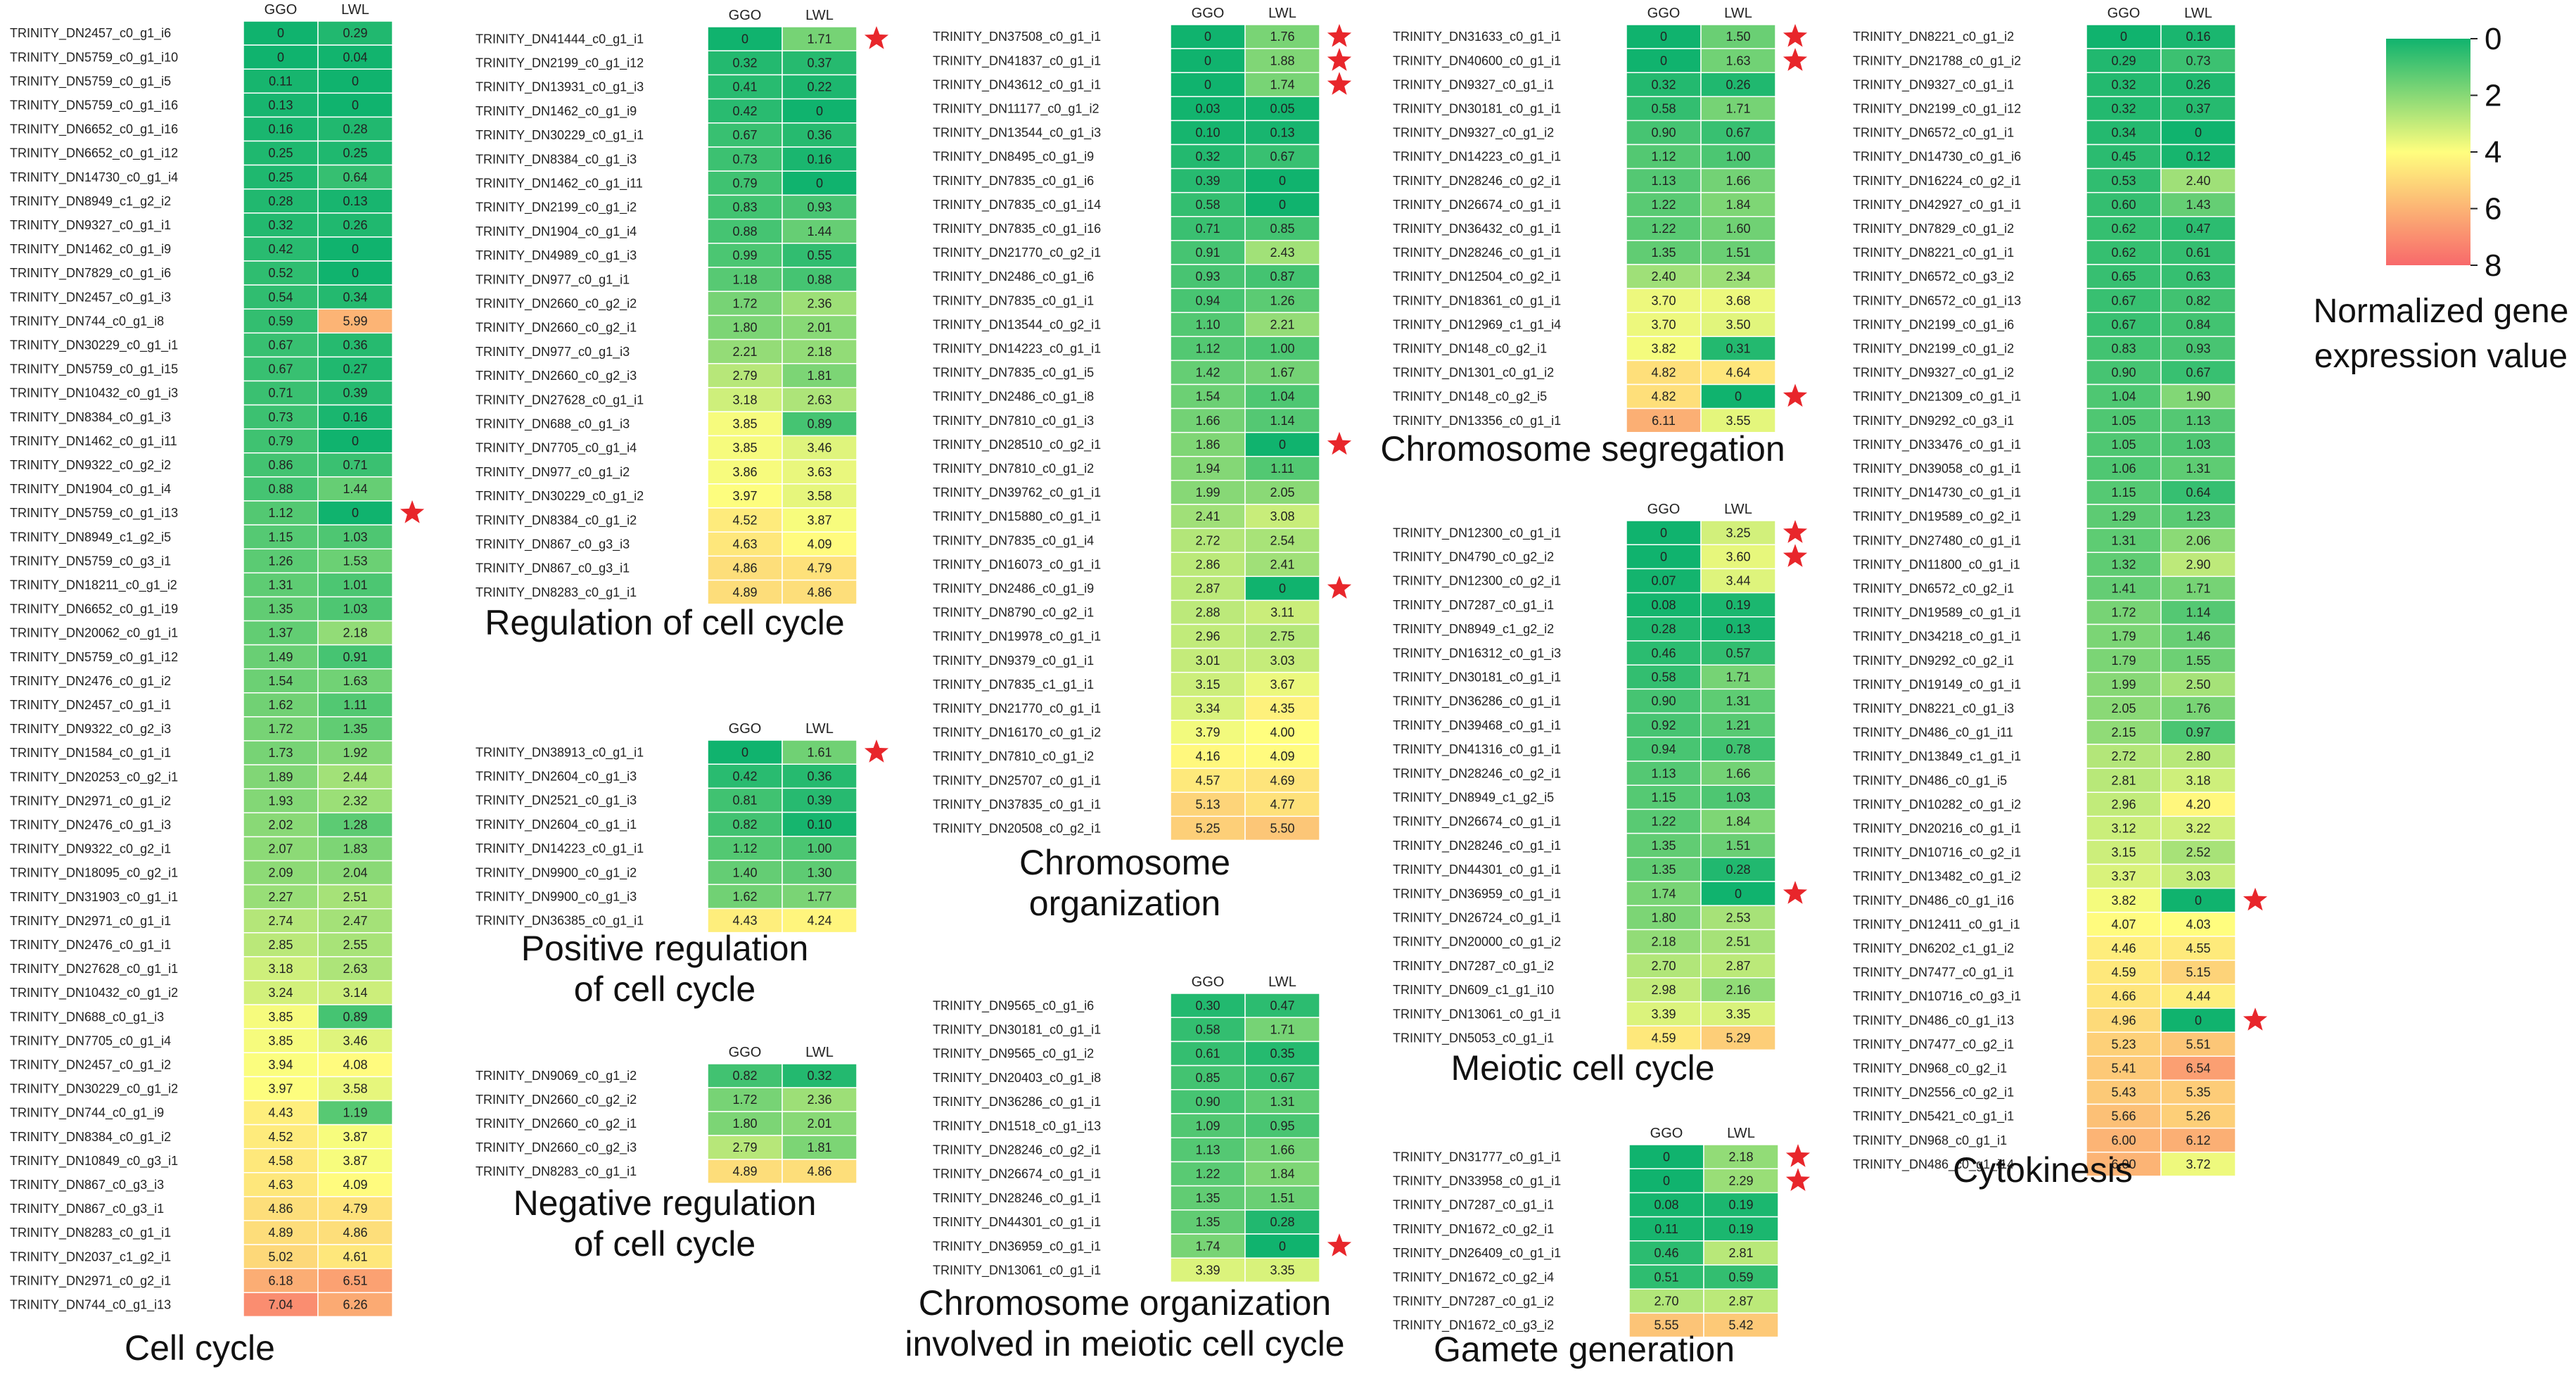 This screenshot has height=1393, width=2576. I want to click on cell-value: 6.18, so click(280, 1280).